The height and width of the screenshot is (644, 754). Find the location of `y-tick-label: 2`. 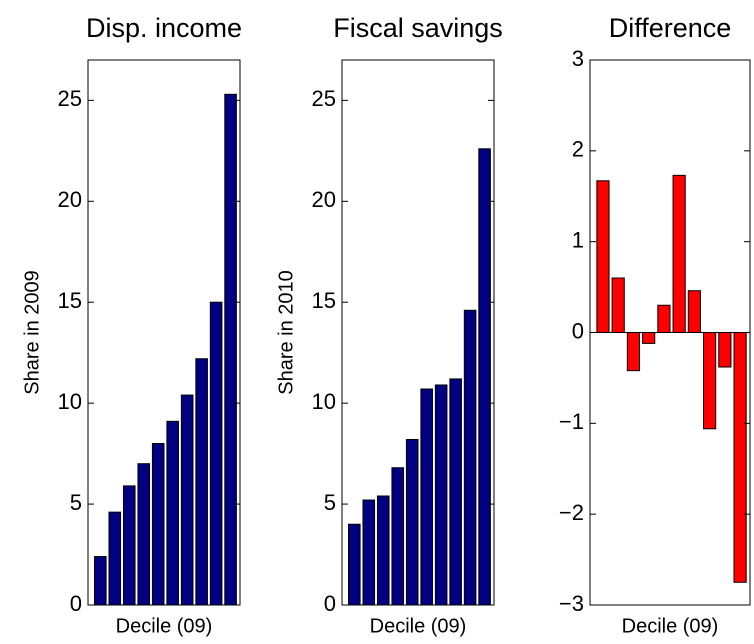

y-tick-label: 2 is located at coordinates (578, 149).